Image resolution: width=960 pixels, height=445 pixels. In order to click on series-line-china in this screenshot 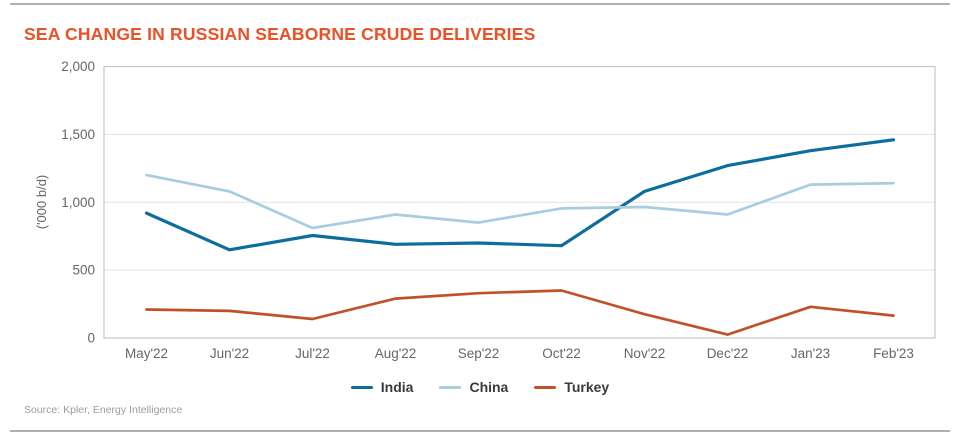, I will do `click(520, 201)`.